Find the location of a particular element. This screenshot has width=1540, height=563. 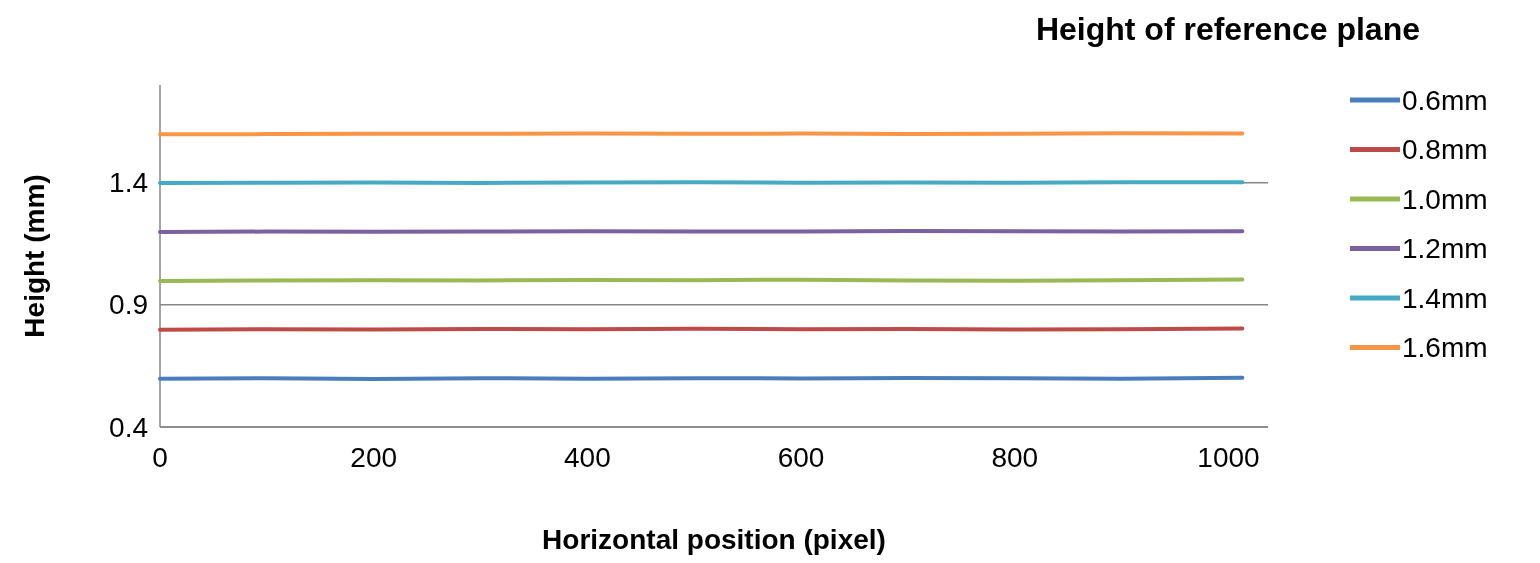

legend-label: 0.6mm is located at coordinates (1445, 100).